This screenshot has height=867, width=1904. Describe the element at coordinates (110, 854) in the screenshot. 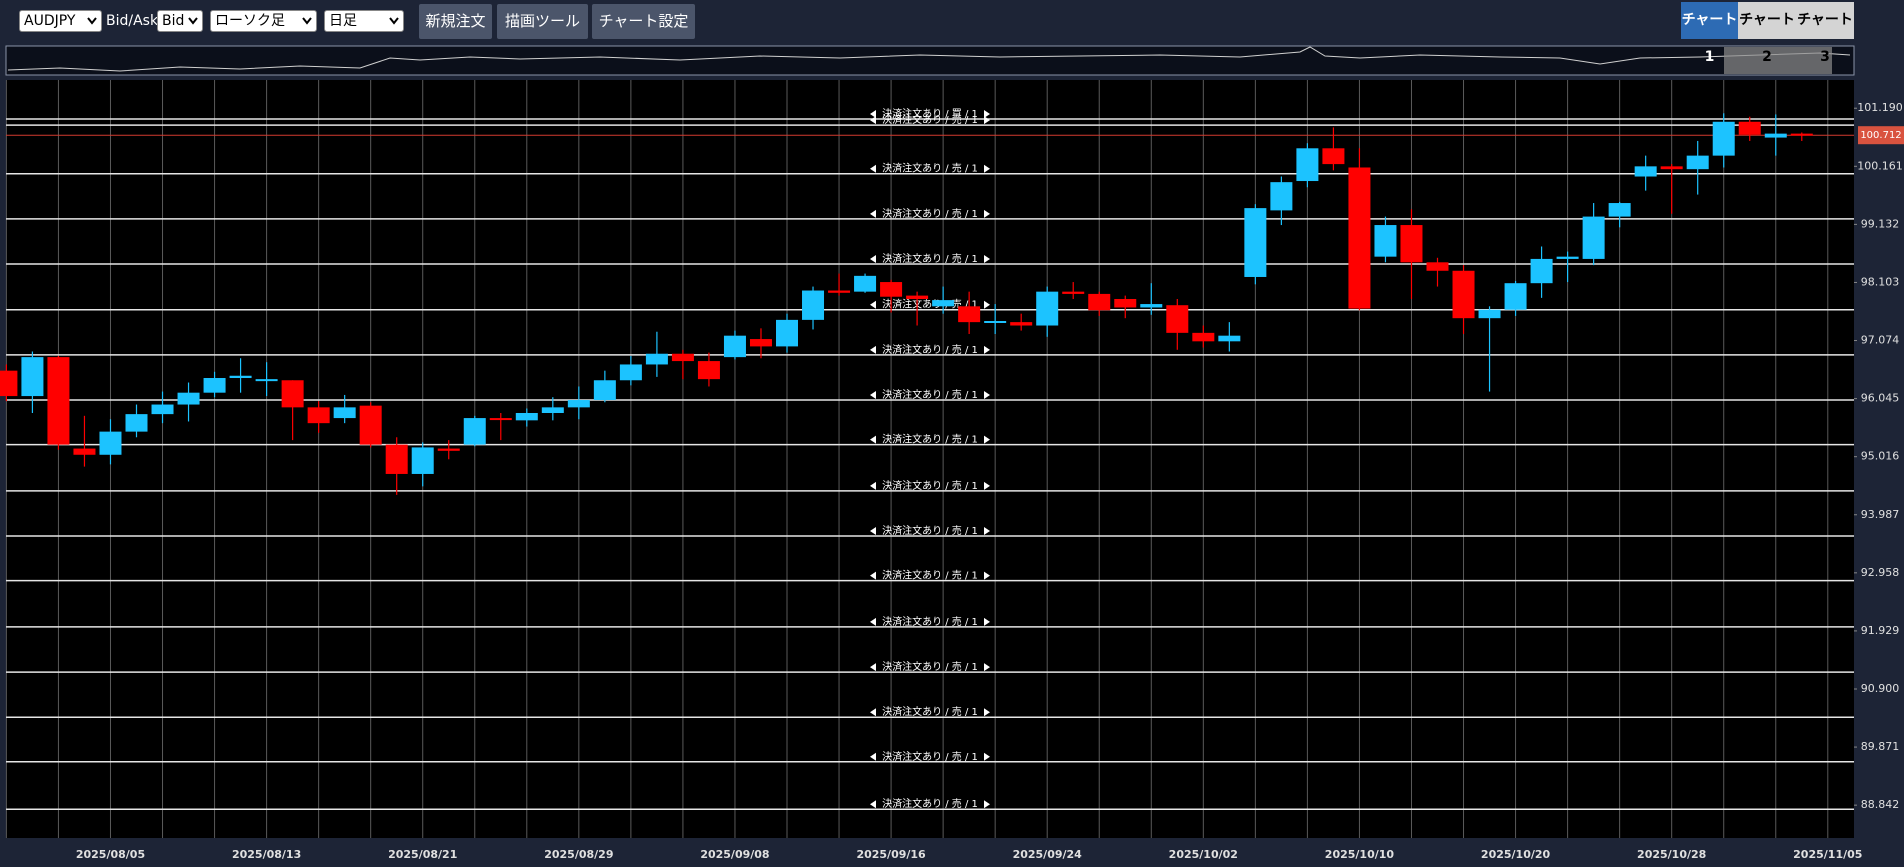

I see `x-tick-label: 2025/08/05` at that location.